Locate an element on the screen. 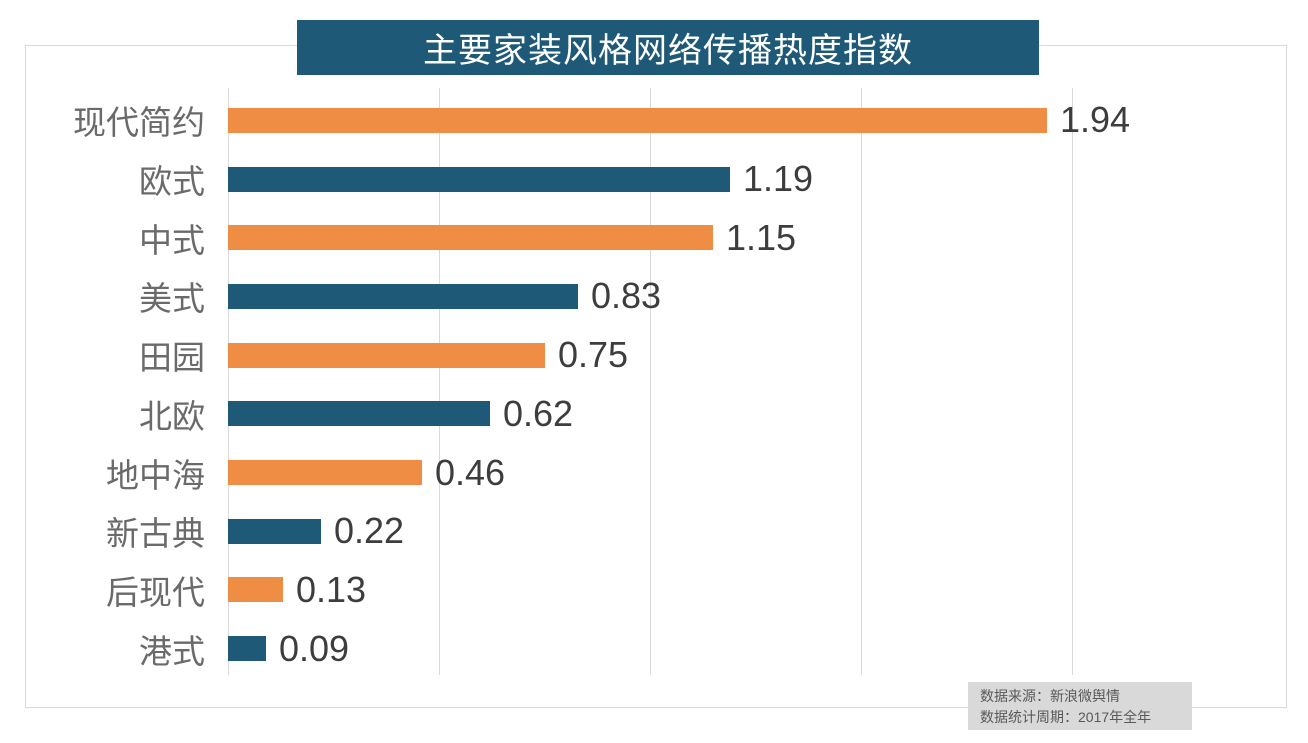 Image resolution: width=1308 pixels, height=743 pixels. category-label-4: 美式 is located at coordinates (172, 299).